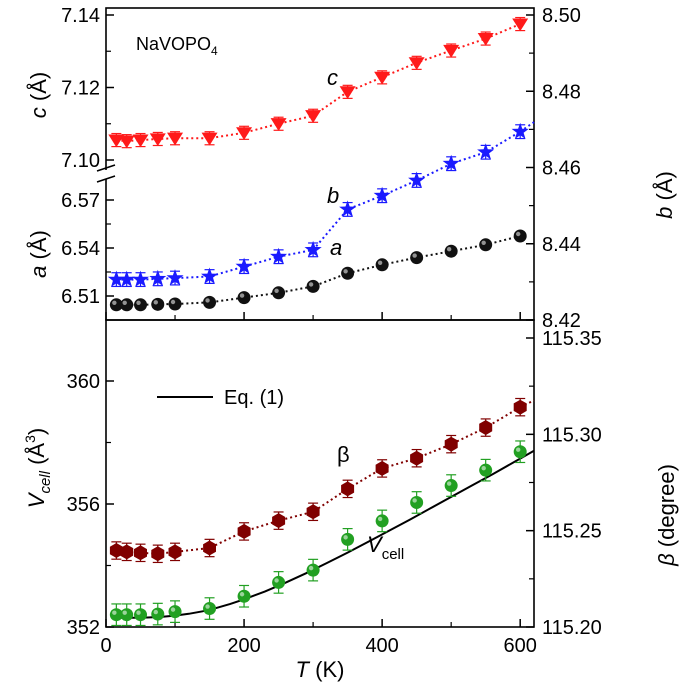 The width and height of the screenshot is (693, 685). I want to click on vcell-symbol: V, so click(375, 544).